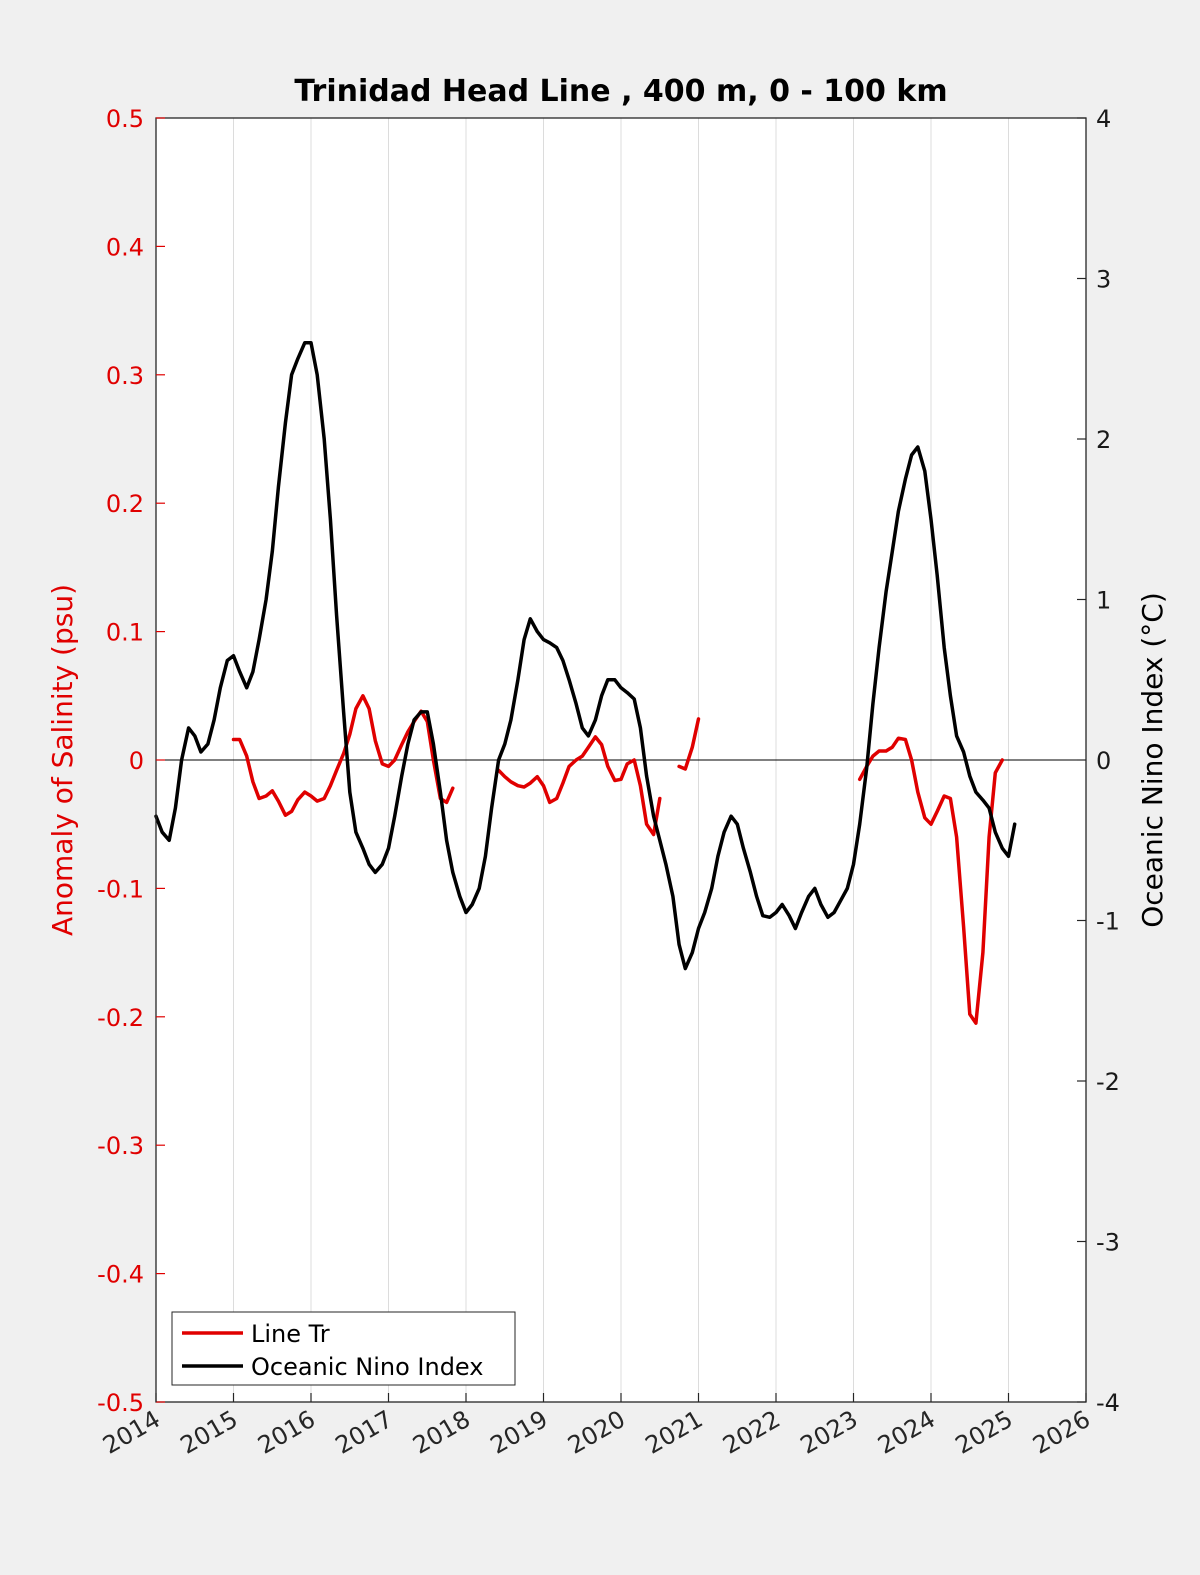 The width and height of the screenshot is (1200, 1575). I want to click on right-tick-label: 2, so click(1103, 440).